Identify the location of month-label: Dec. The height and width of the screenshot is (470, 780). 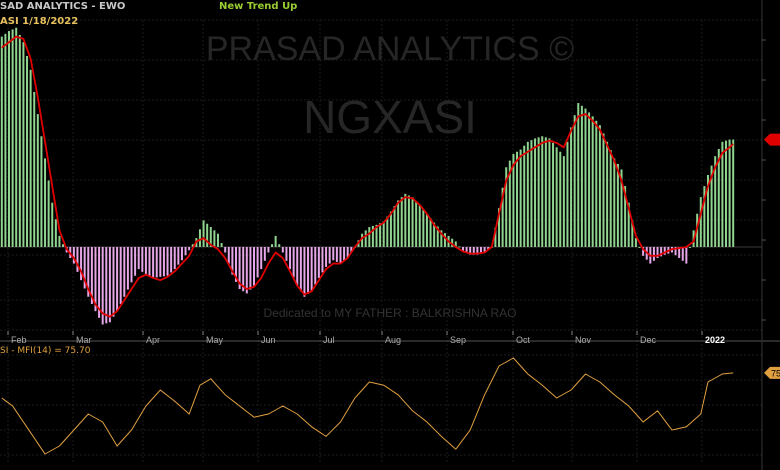
(648, 340).